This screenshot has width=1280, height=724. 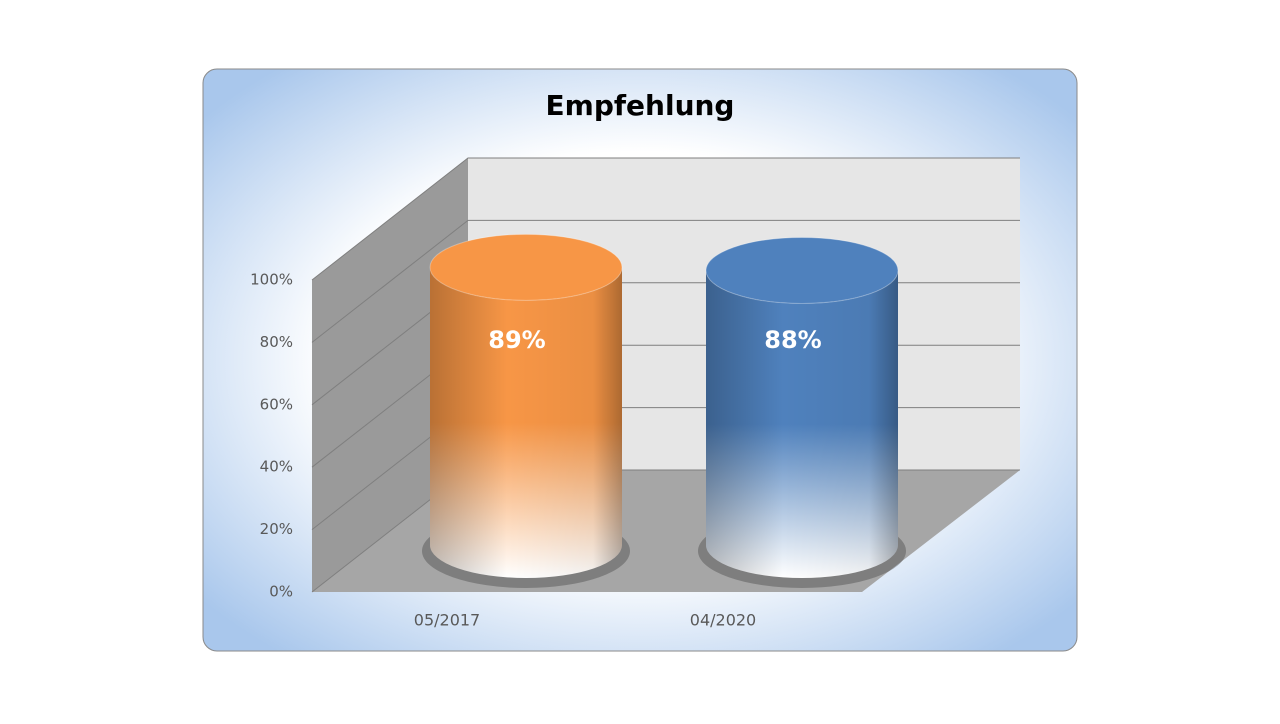 What do you see at coordinates (276, 467) in the screenshot?
I see `y-tick-label: 40%` at bounding box center [276, 467].